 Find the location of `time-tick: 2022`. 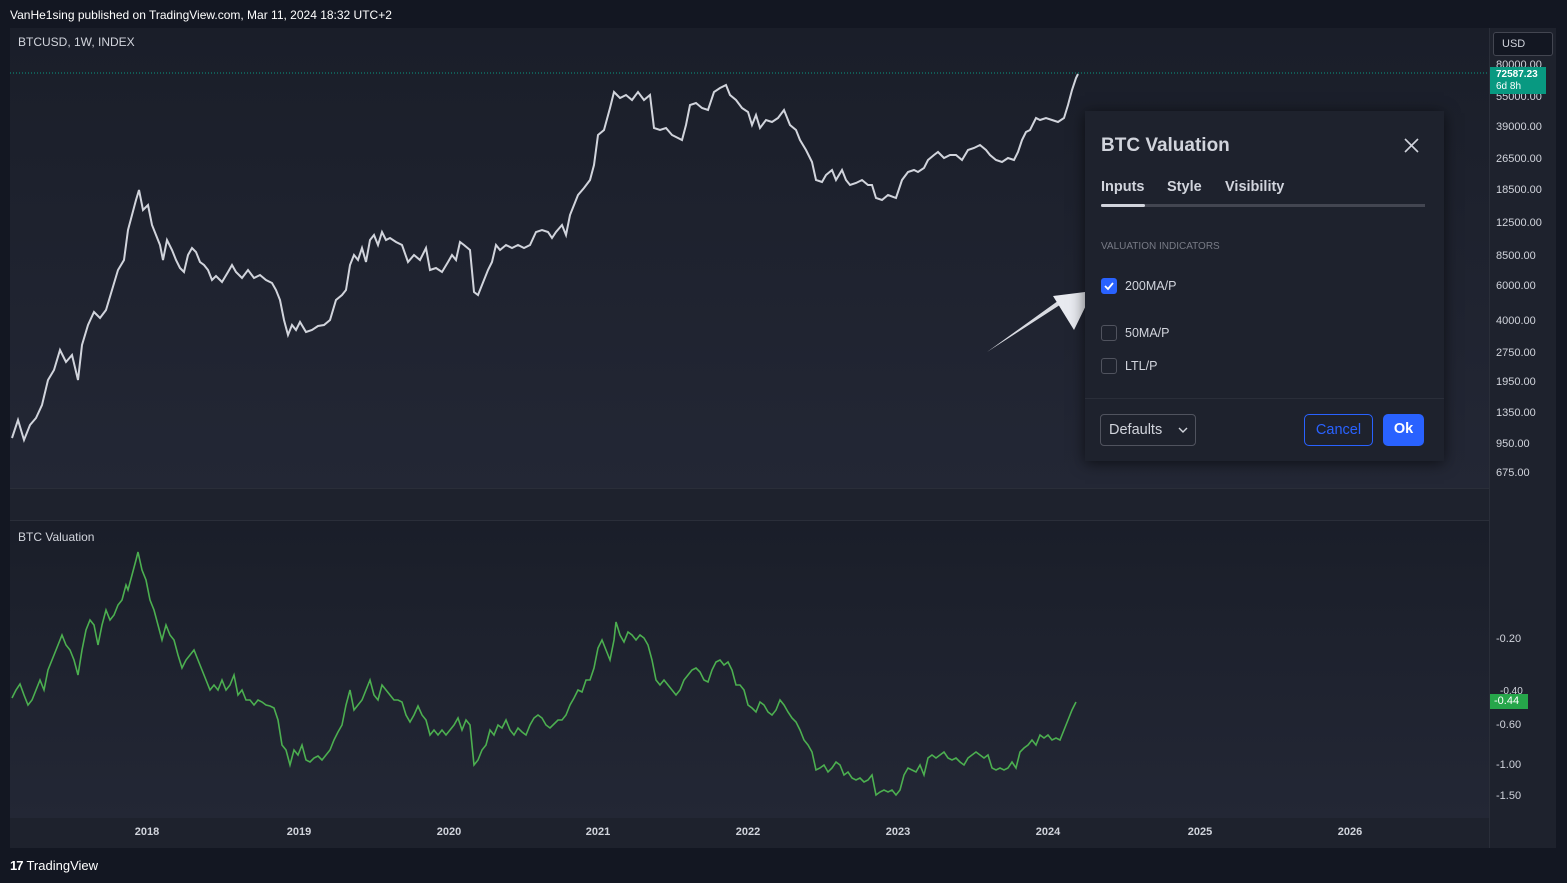

time-tick: 2022 is located at coordinates (748, 832).